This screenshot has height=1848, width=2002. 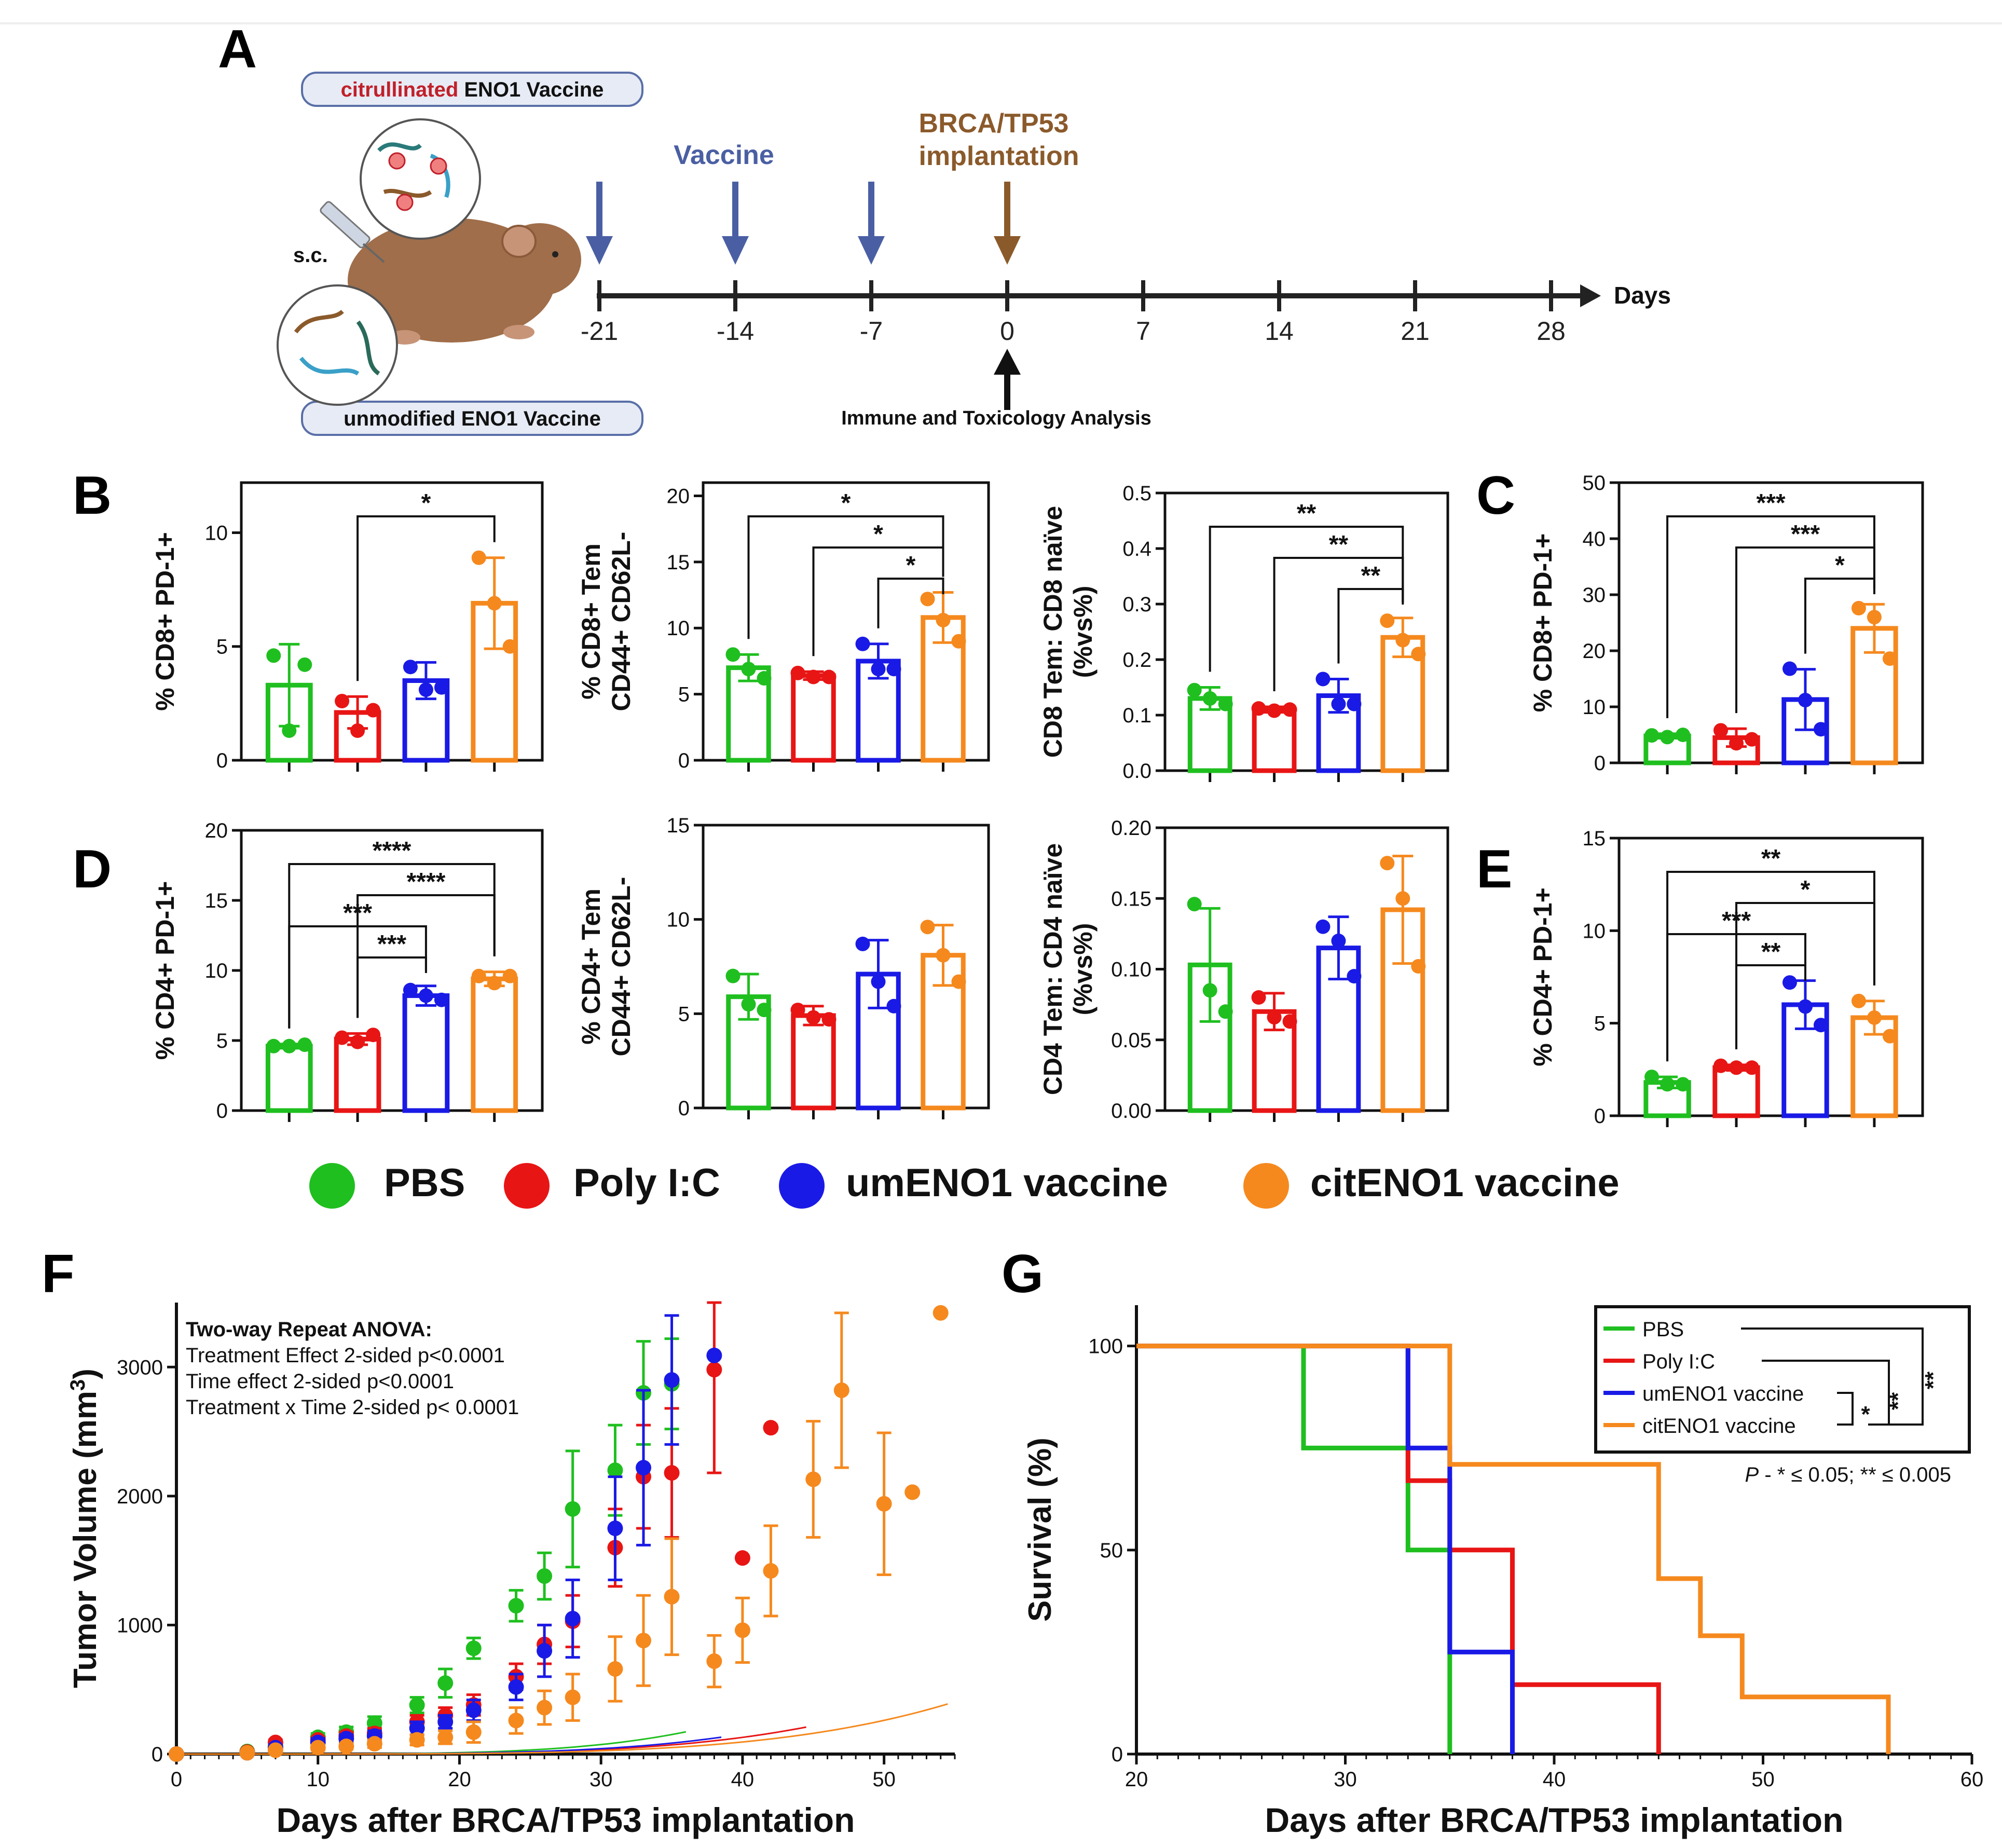 I want to click on timeline-days-label: Days, so click(x=1642, y=295).